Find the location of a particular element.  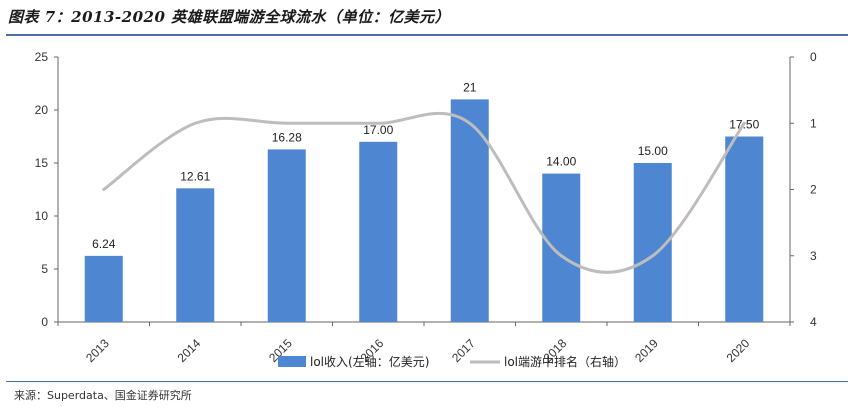

y-right-tick-label: 4 is located at coordinates (813, 322).